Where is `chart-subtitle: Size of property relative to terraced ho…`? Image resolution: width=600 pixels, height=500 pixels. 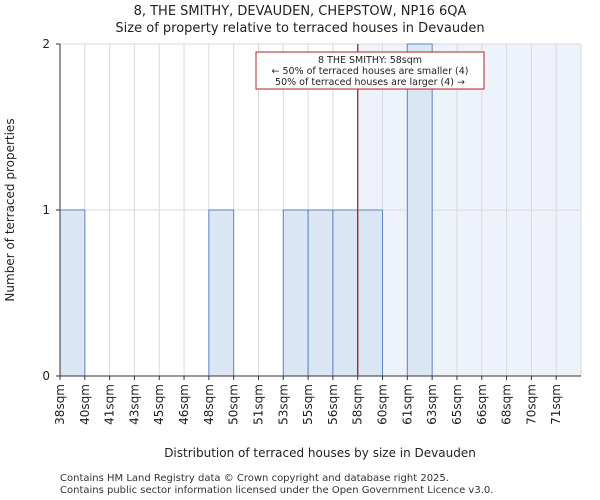 chart-subtitle: Size of property relative to terraced ho… is located at coordinates (300, 28).